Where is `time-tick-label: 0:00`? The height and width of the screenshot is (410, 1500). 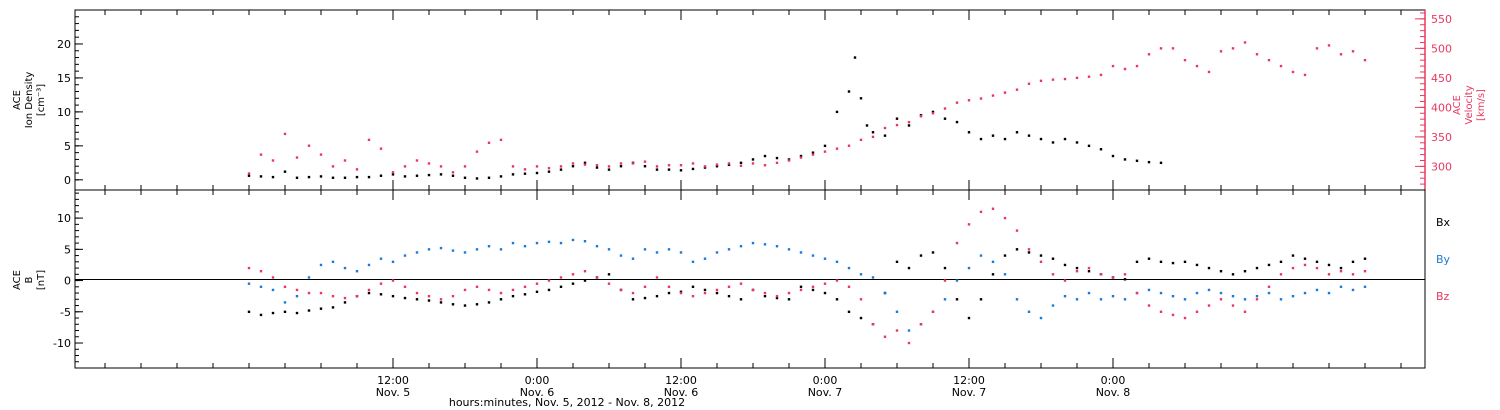 time-tick-label: 0:00 is located at coordinates (1113, 380).